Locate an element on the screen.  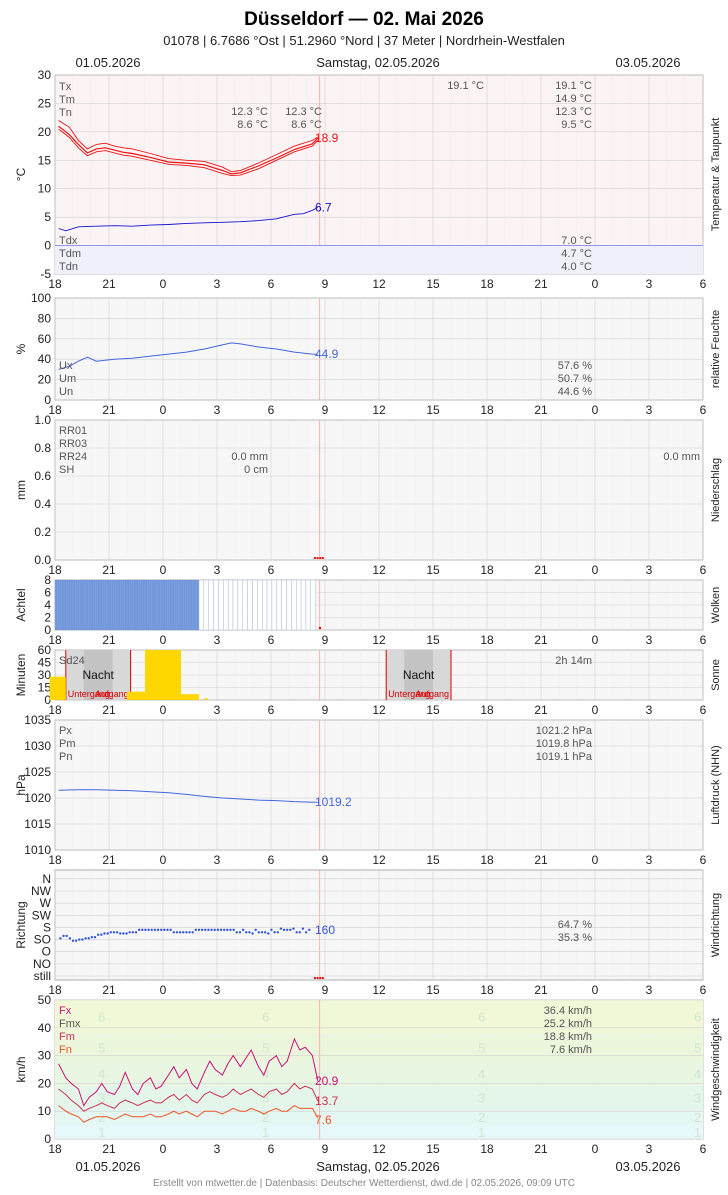
humidity-xtick-label: 0 is located at coordinates (163, 410).